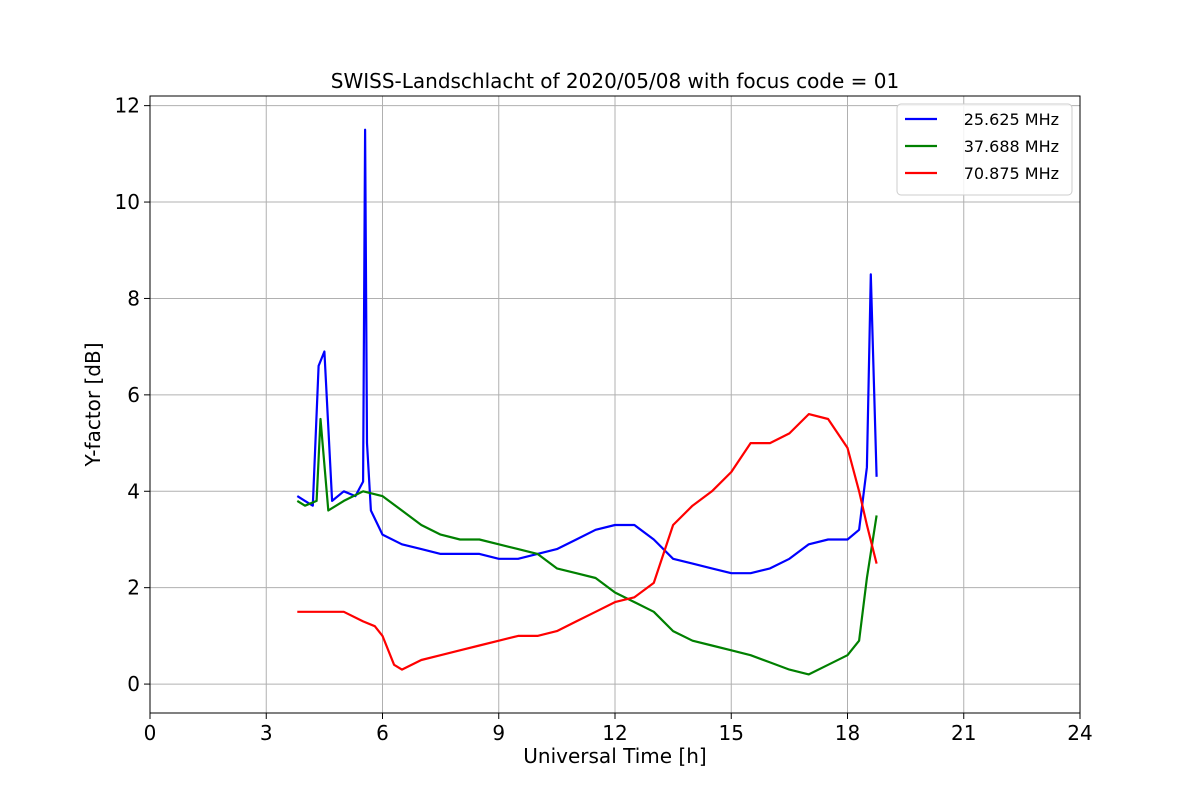 This screenshot has height=800, width=1200. What do you see at coordinates (963, 733) in the screenshot?
I see `x-tick-label: 21` at bounding box center [963, 733].